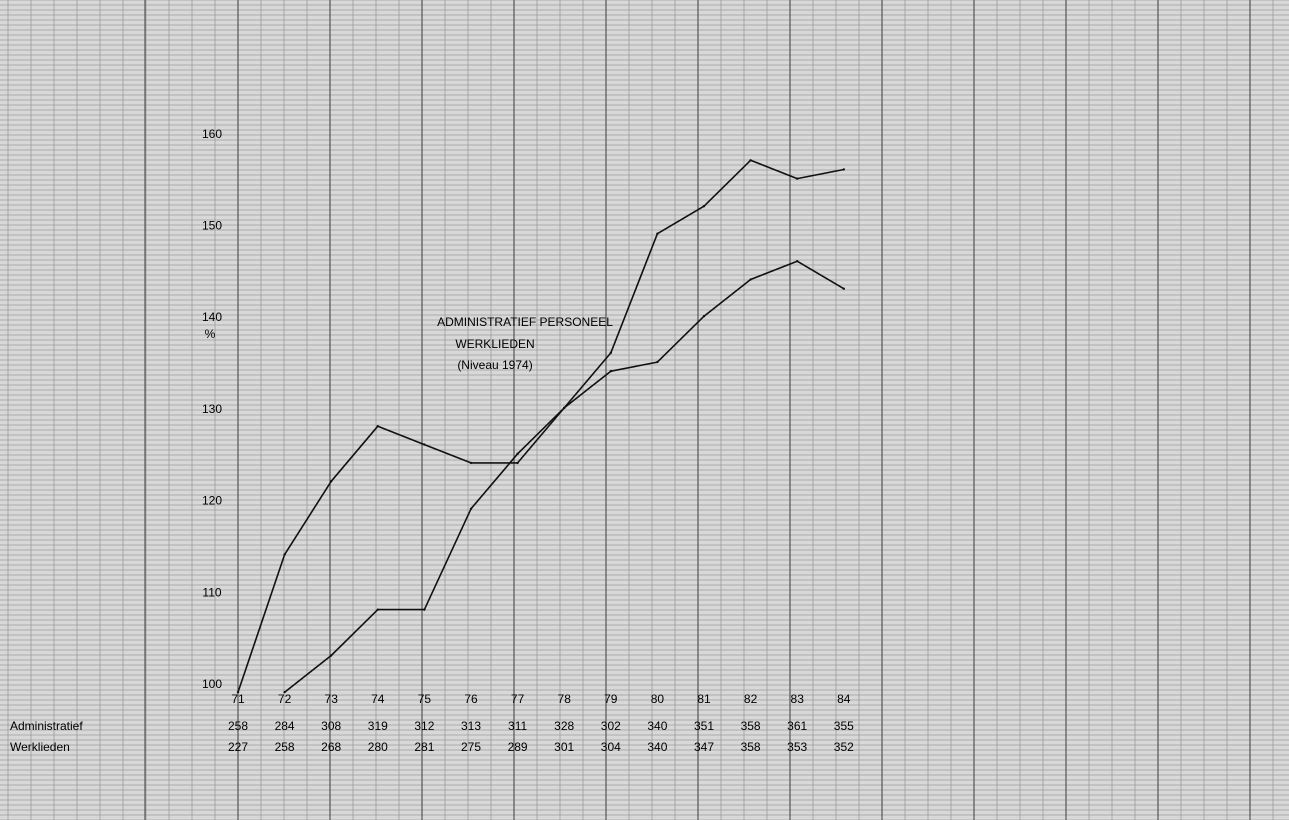  I want to click on y-tick-label: 150, so click(212, 226).